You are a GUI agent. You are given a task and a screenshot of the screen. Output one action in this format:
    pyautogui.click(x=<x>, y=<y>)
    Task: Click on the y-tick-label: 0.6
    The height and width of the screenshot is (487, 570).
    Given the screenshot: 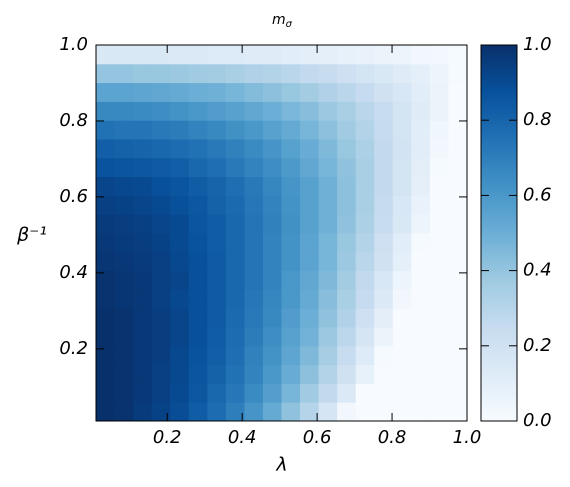 What is the action you would take?
    pyautogui.click(x=73, y=196)
    